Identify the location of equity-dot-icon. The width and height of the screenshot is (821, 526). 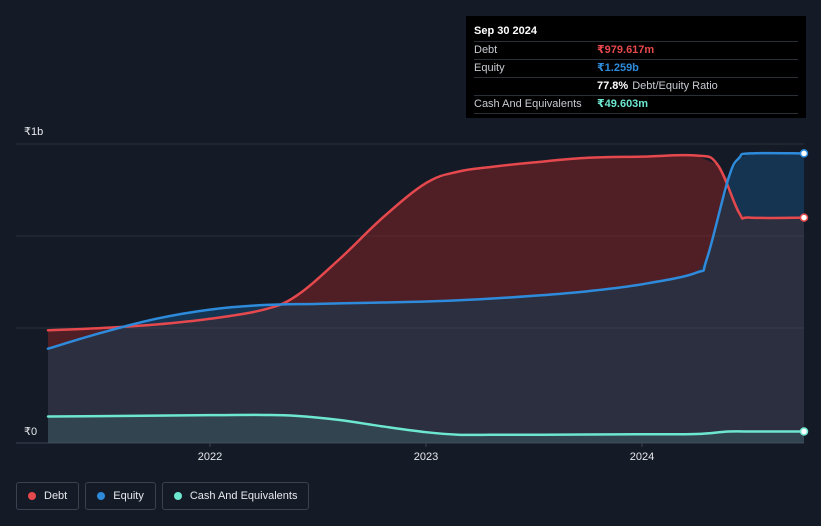
(101, 496).